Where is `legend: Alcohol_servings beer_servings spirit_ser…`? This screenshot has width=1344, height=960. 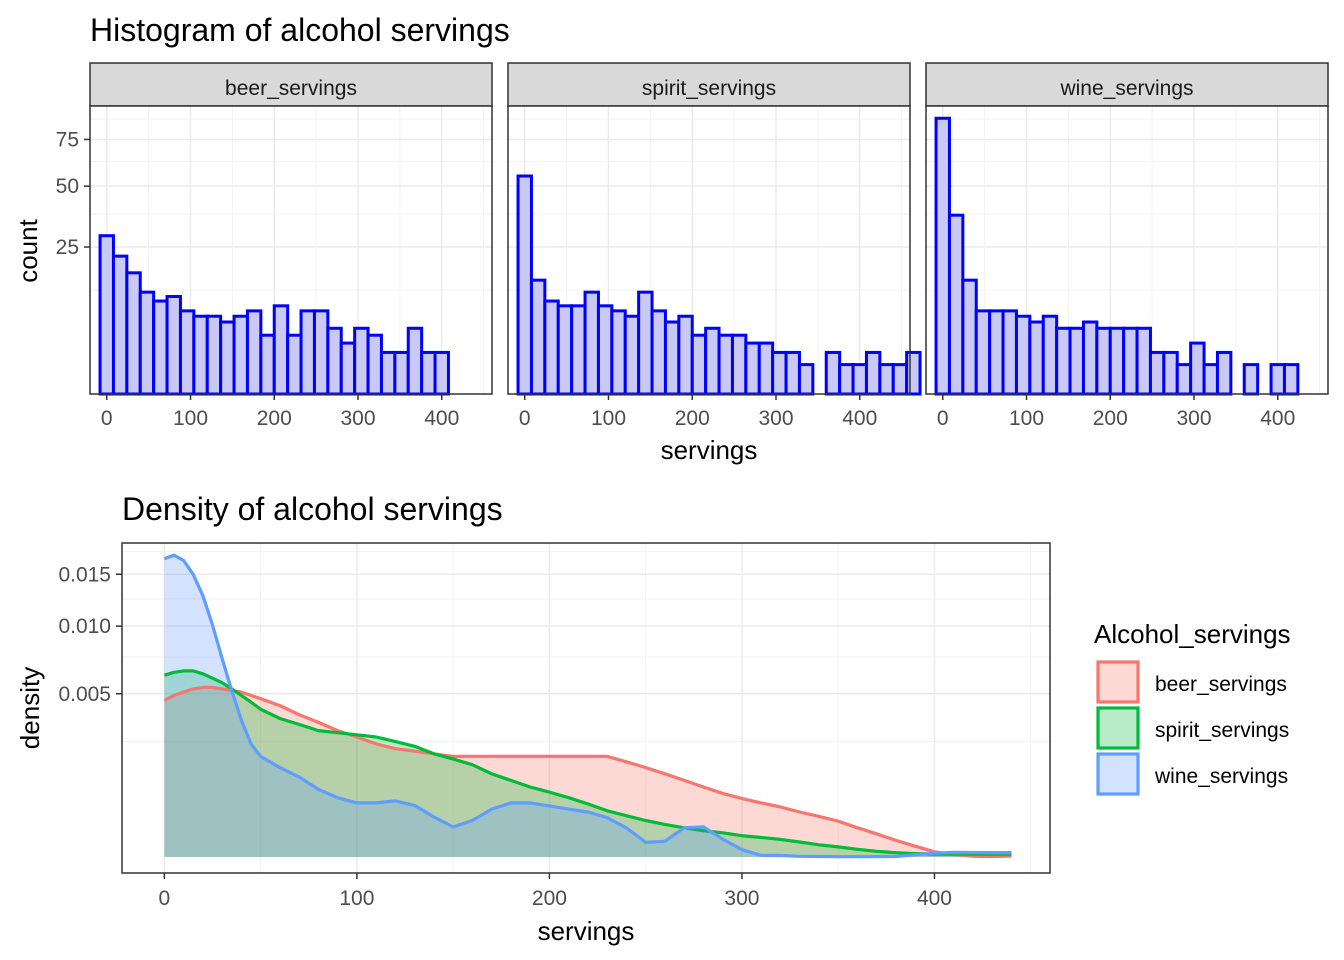
legend: Alcohol_servings beer_servings spirit_ser… is located at coordinates (1192, 707).